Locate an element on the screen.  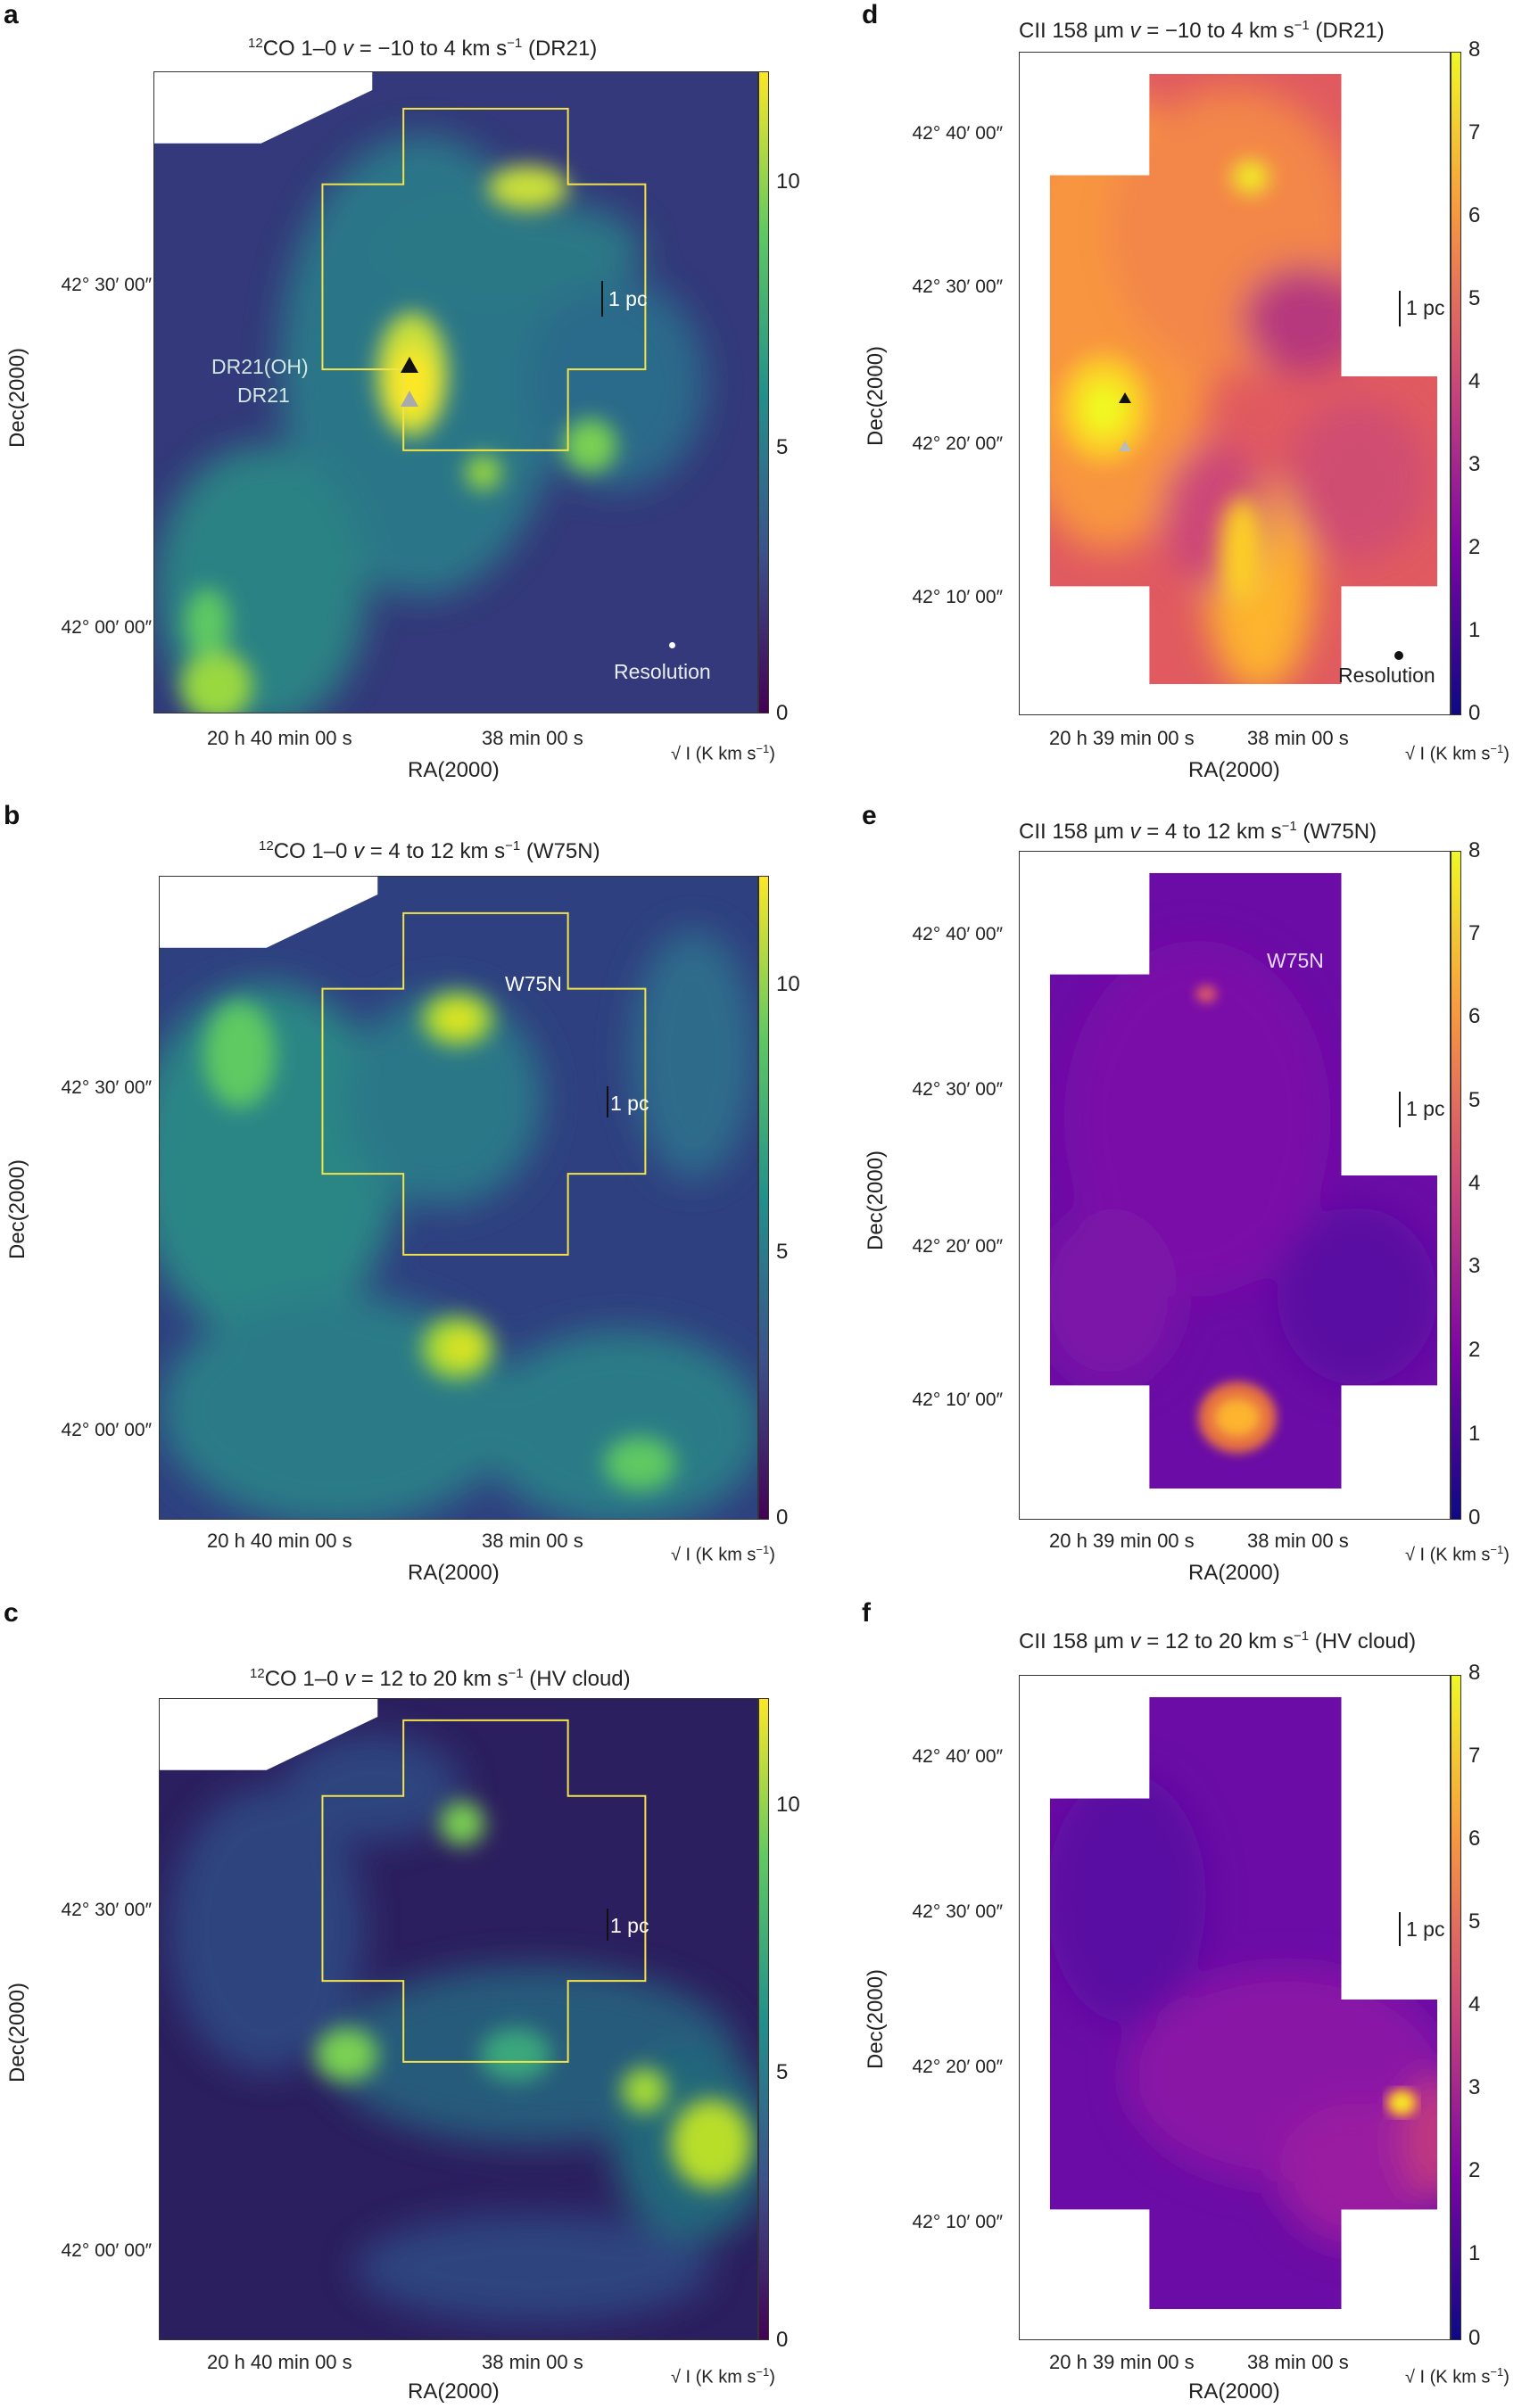
x-tick: 20 h 39 min 00 s is located at coordinates (1122, 738).